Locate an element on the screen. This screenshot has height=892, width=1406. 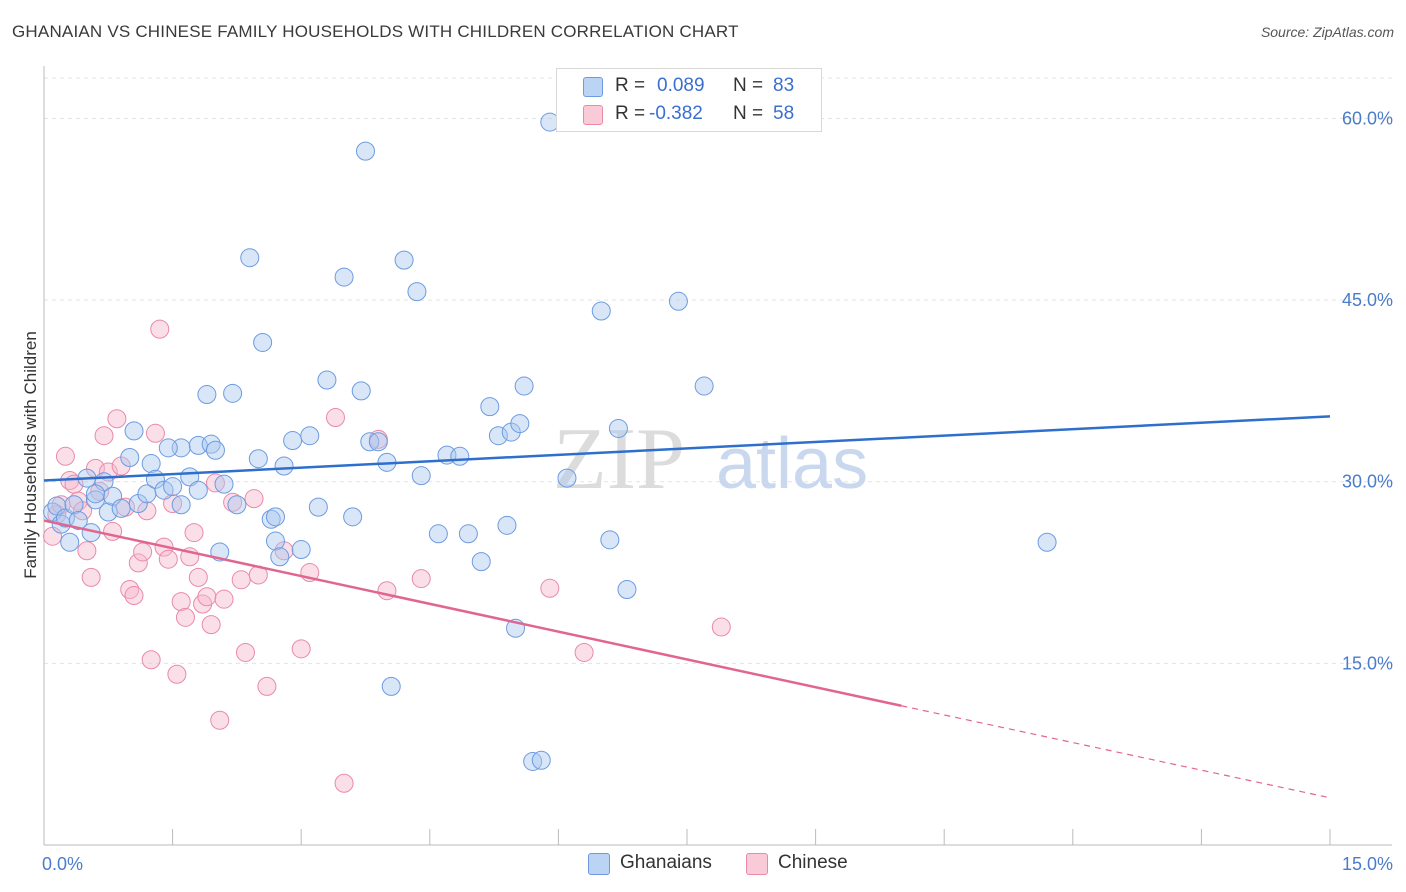
legend-n-value: 83 is located at coordinates (784, 85).